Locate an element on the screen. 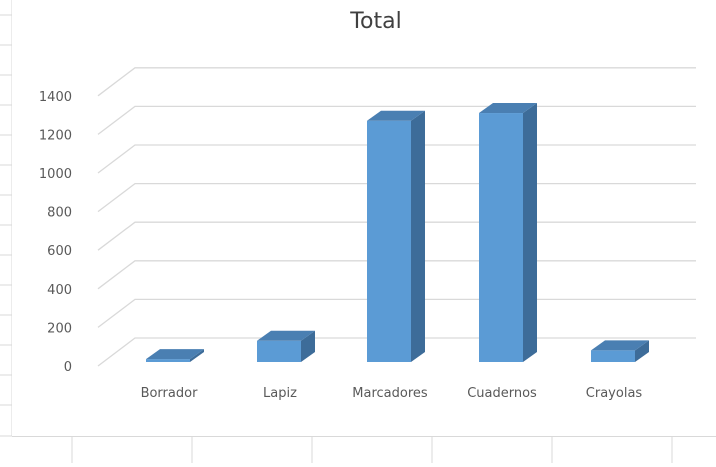 The image size is (716, 467). gridline is located at coordinates (396, 82).